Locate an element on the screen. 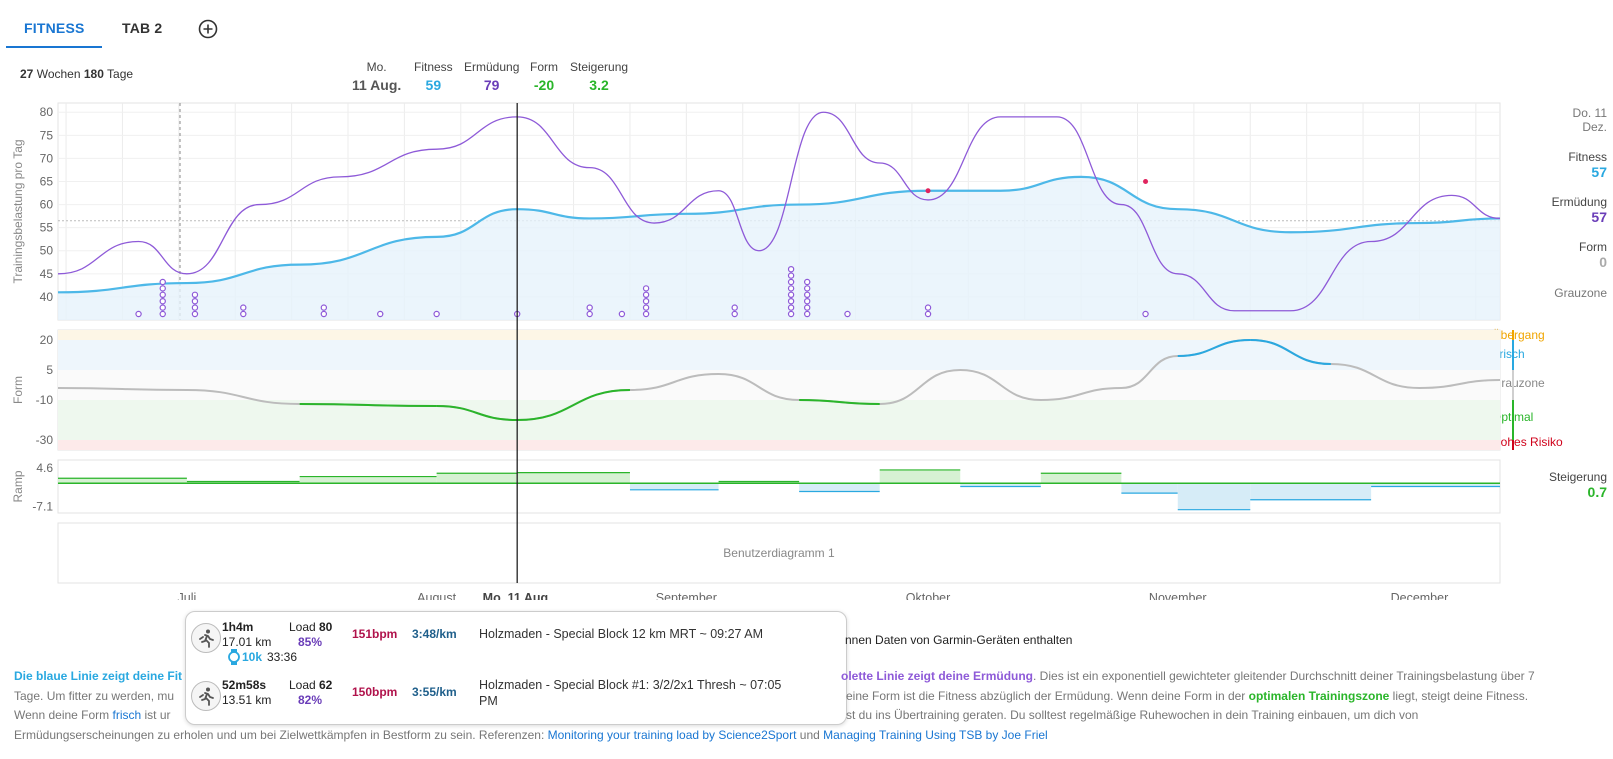 The image size is (1613, 759). activity-pace: 3:48/km is located at coordinates (434, 634).